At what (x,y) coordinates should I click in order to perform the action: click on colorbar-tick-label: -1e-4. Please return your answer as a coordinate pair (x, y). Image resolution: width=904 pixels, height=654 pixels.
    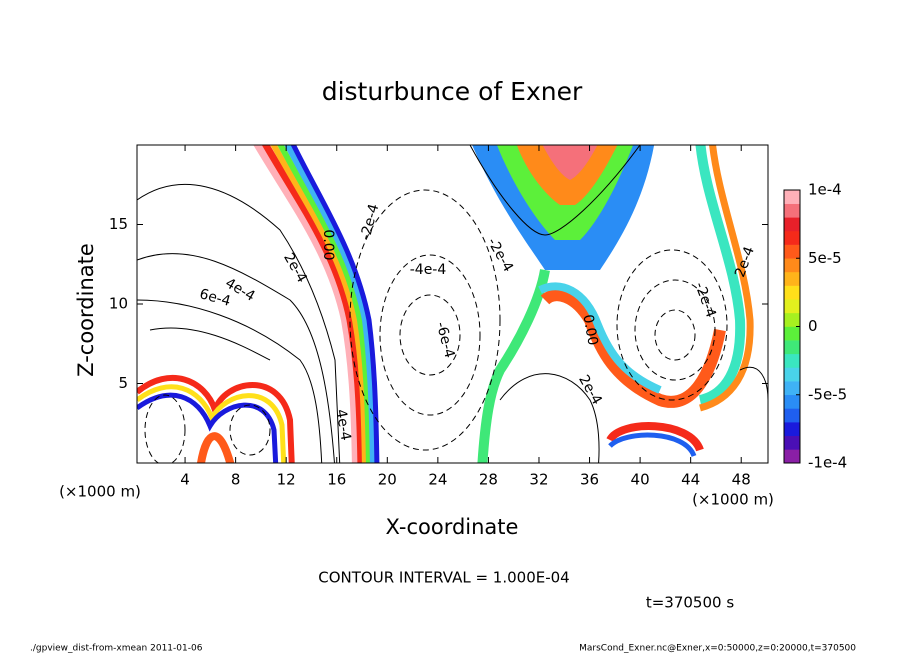
    Looking at the image, I should click on (827, 463).